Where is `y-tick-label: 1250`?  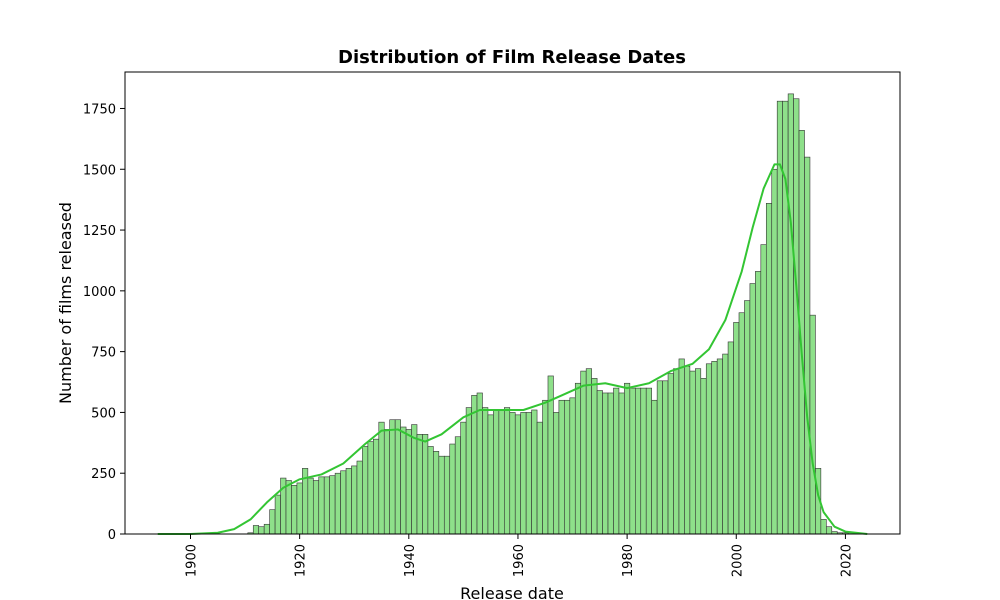 y-tick-label: 1250 is located at coordinates (99, 231).